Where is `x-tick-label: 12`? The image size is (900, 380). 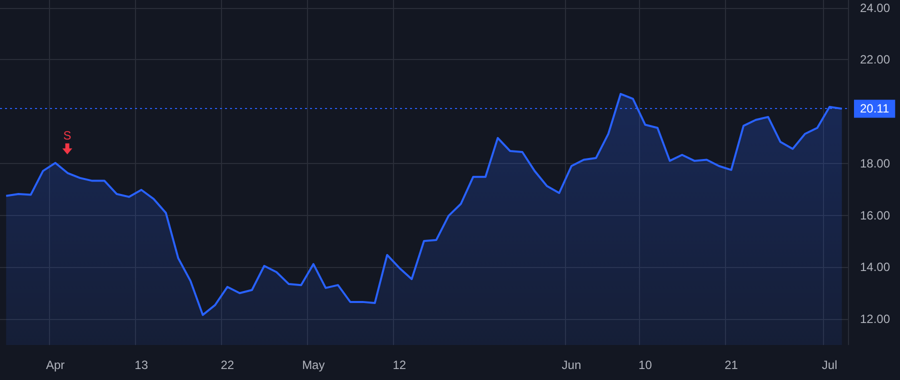
x-tick-label: 12 is located at coordinates (399, 365).